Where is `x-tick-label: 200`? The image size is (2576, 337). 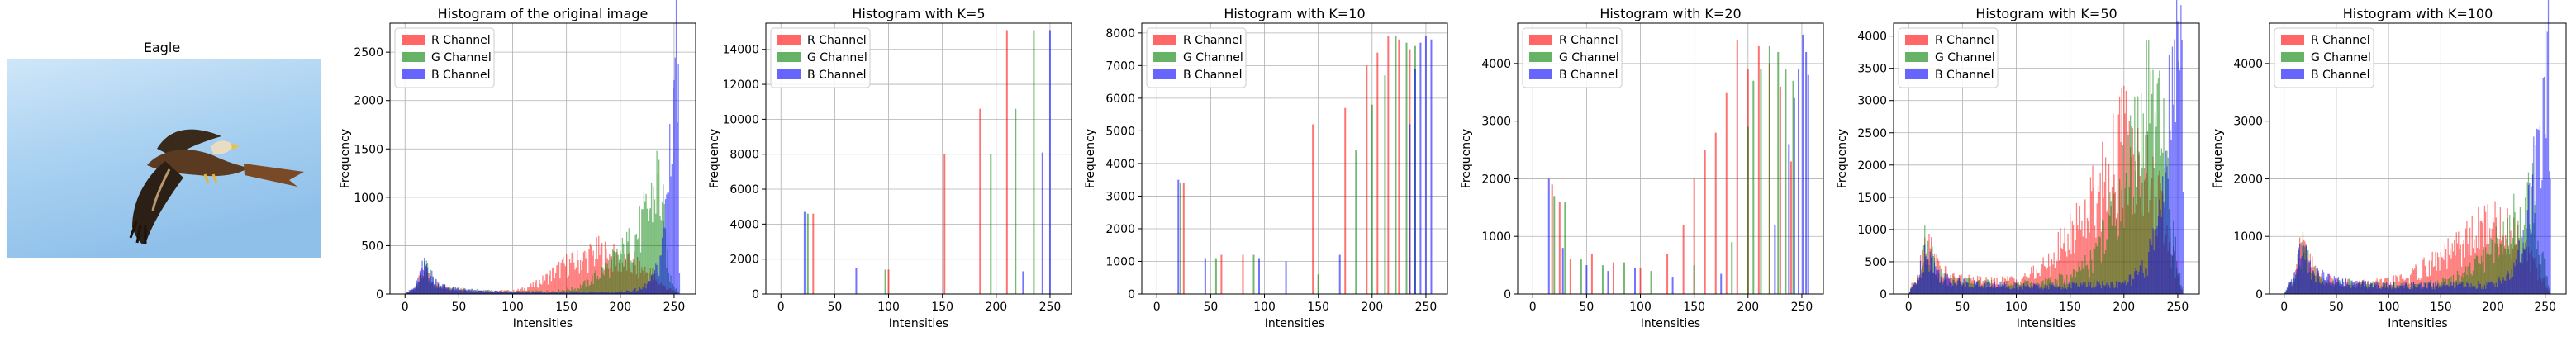
x-tick-label: 200 is located at coordinates (1748, 307).